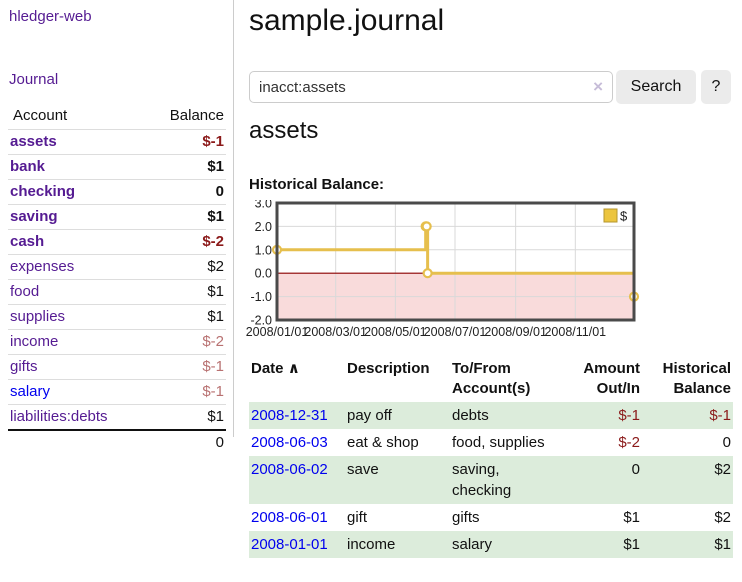 Image resolution: width=742 pixels, height=582 pixels. What do you see at coordinates (293, 368) in the screenshot?
I see `sort-ascending-icon: ∧` at bounding box center [293, 368].